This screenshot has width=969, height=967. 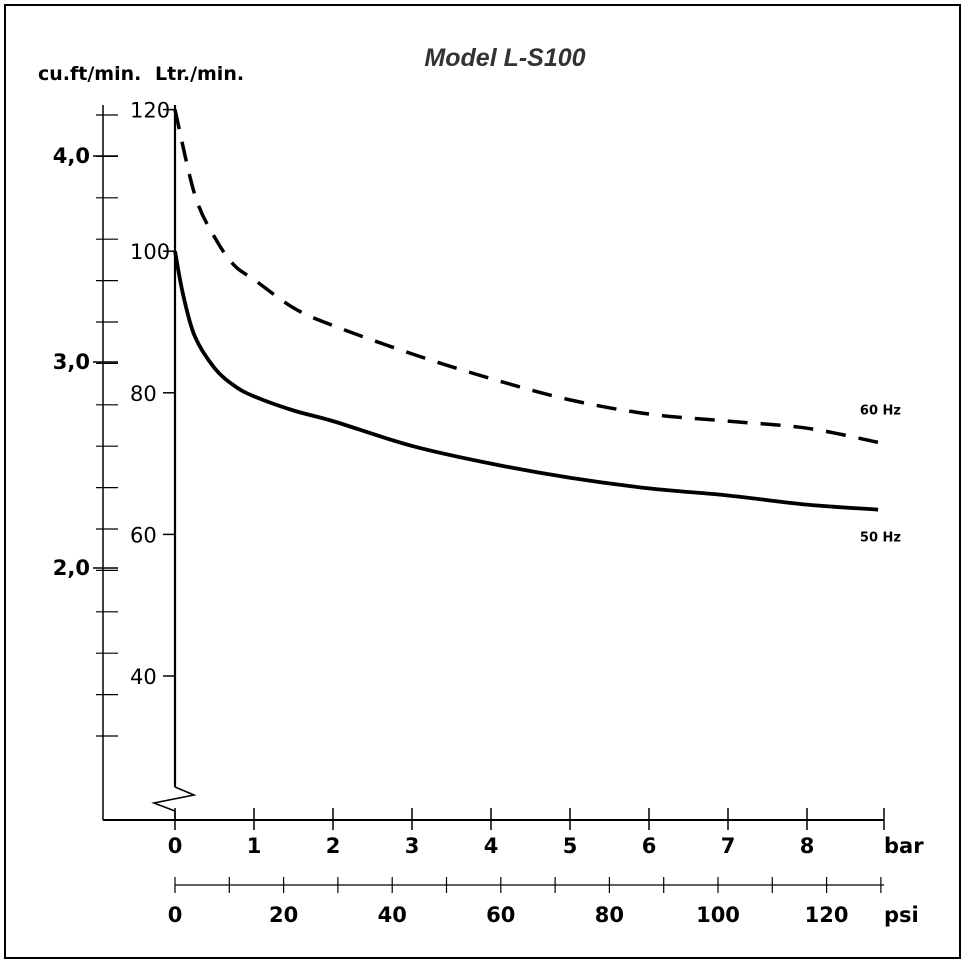 What do you see at coordinates (175, 846) in the screenshot?
I see `x-axis-bar-tick-label: 0` at bounding box center [175, 846].